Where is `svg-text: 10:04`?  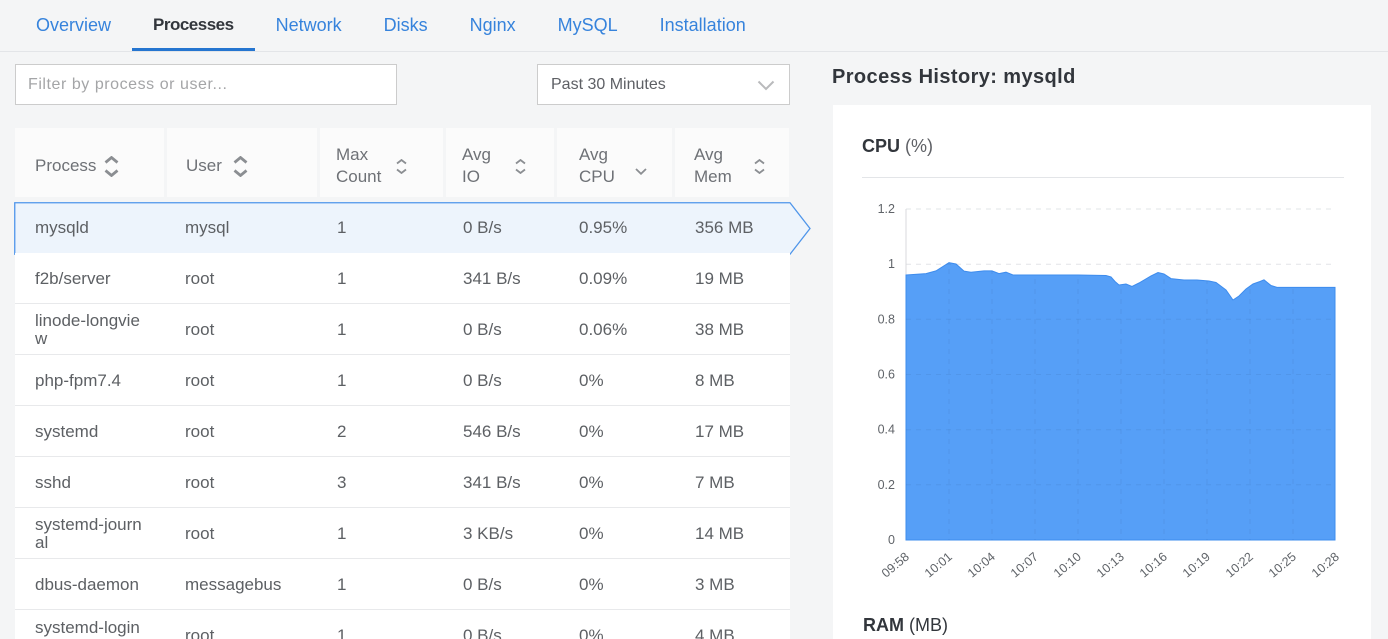 svg-text: 10:04 is located at coordinates (981, 565).